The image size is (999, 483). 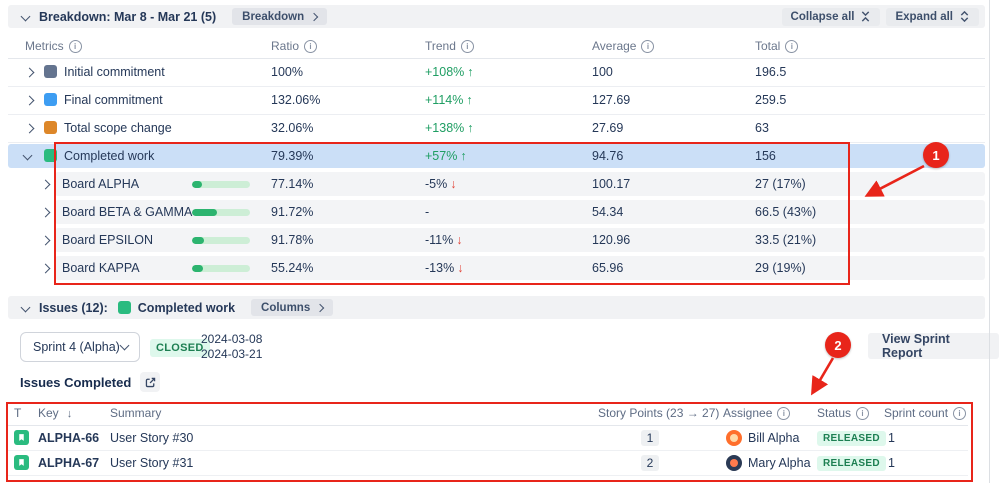 I want to click on column-header-average: Average i, so click(x=623, y=46).